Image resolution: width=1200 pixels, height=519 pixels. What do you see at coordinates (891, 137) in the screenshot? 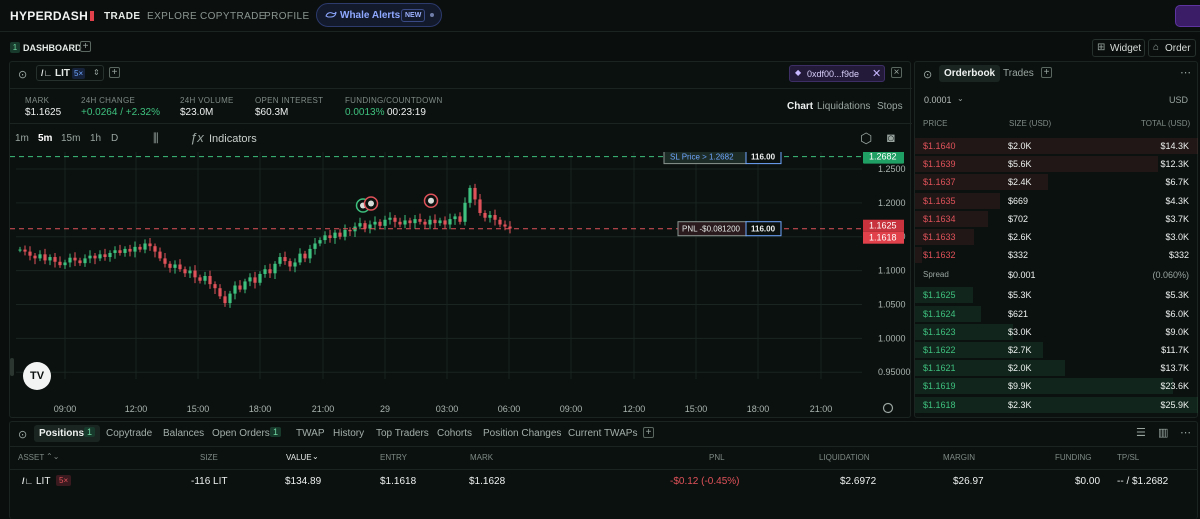
I see `camera-icon: ◙` at bounding box center [891, 137].